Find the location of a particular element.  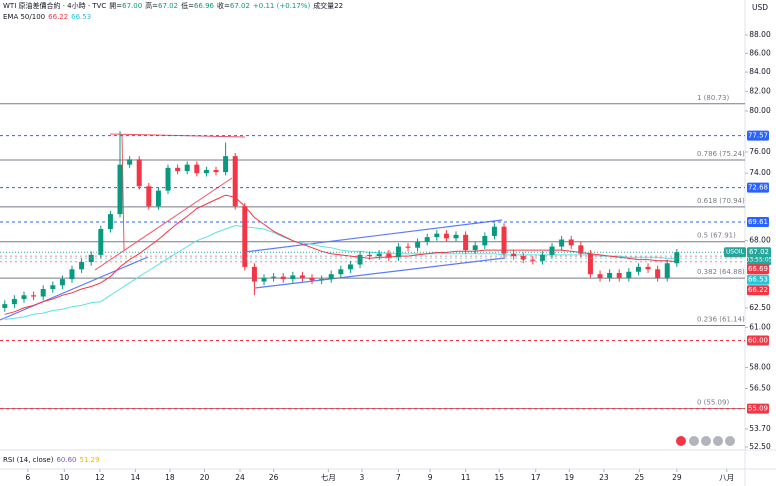

legend-volume: 成交量22 is located at coordinates (328, 5).